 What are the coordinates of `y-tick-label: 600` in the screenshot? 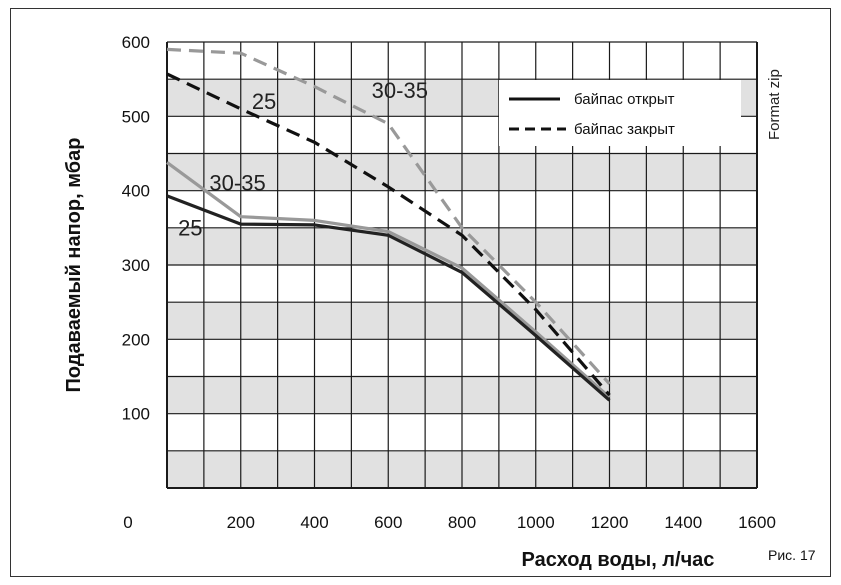 It's located at (136, 42).